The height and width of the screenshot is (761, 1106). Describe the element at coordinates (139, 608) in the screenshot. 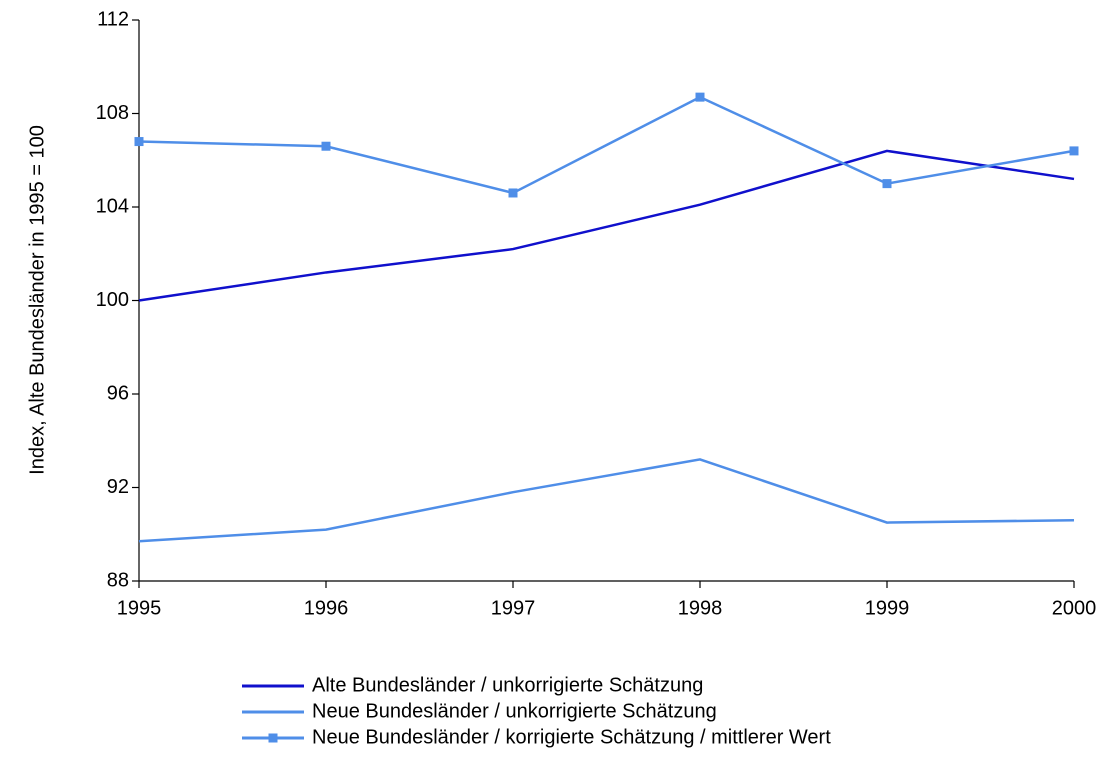

I see `x-tick-label: 1995` at that location.